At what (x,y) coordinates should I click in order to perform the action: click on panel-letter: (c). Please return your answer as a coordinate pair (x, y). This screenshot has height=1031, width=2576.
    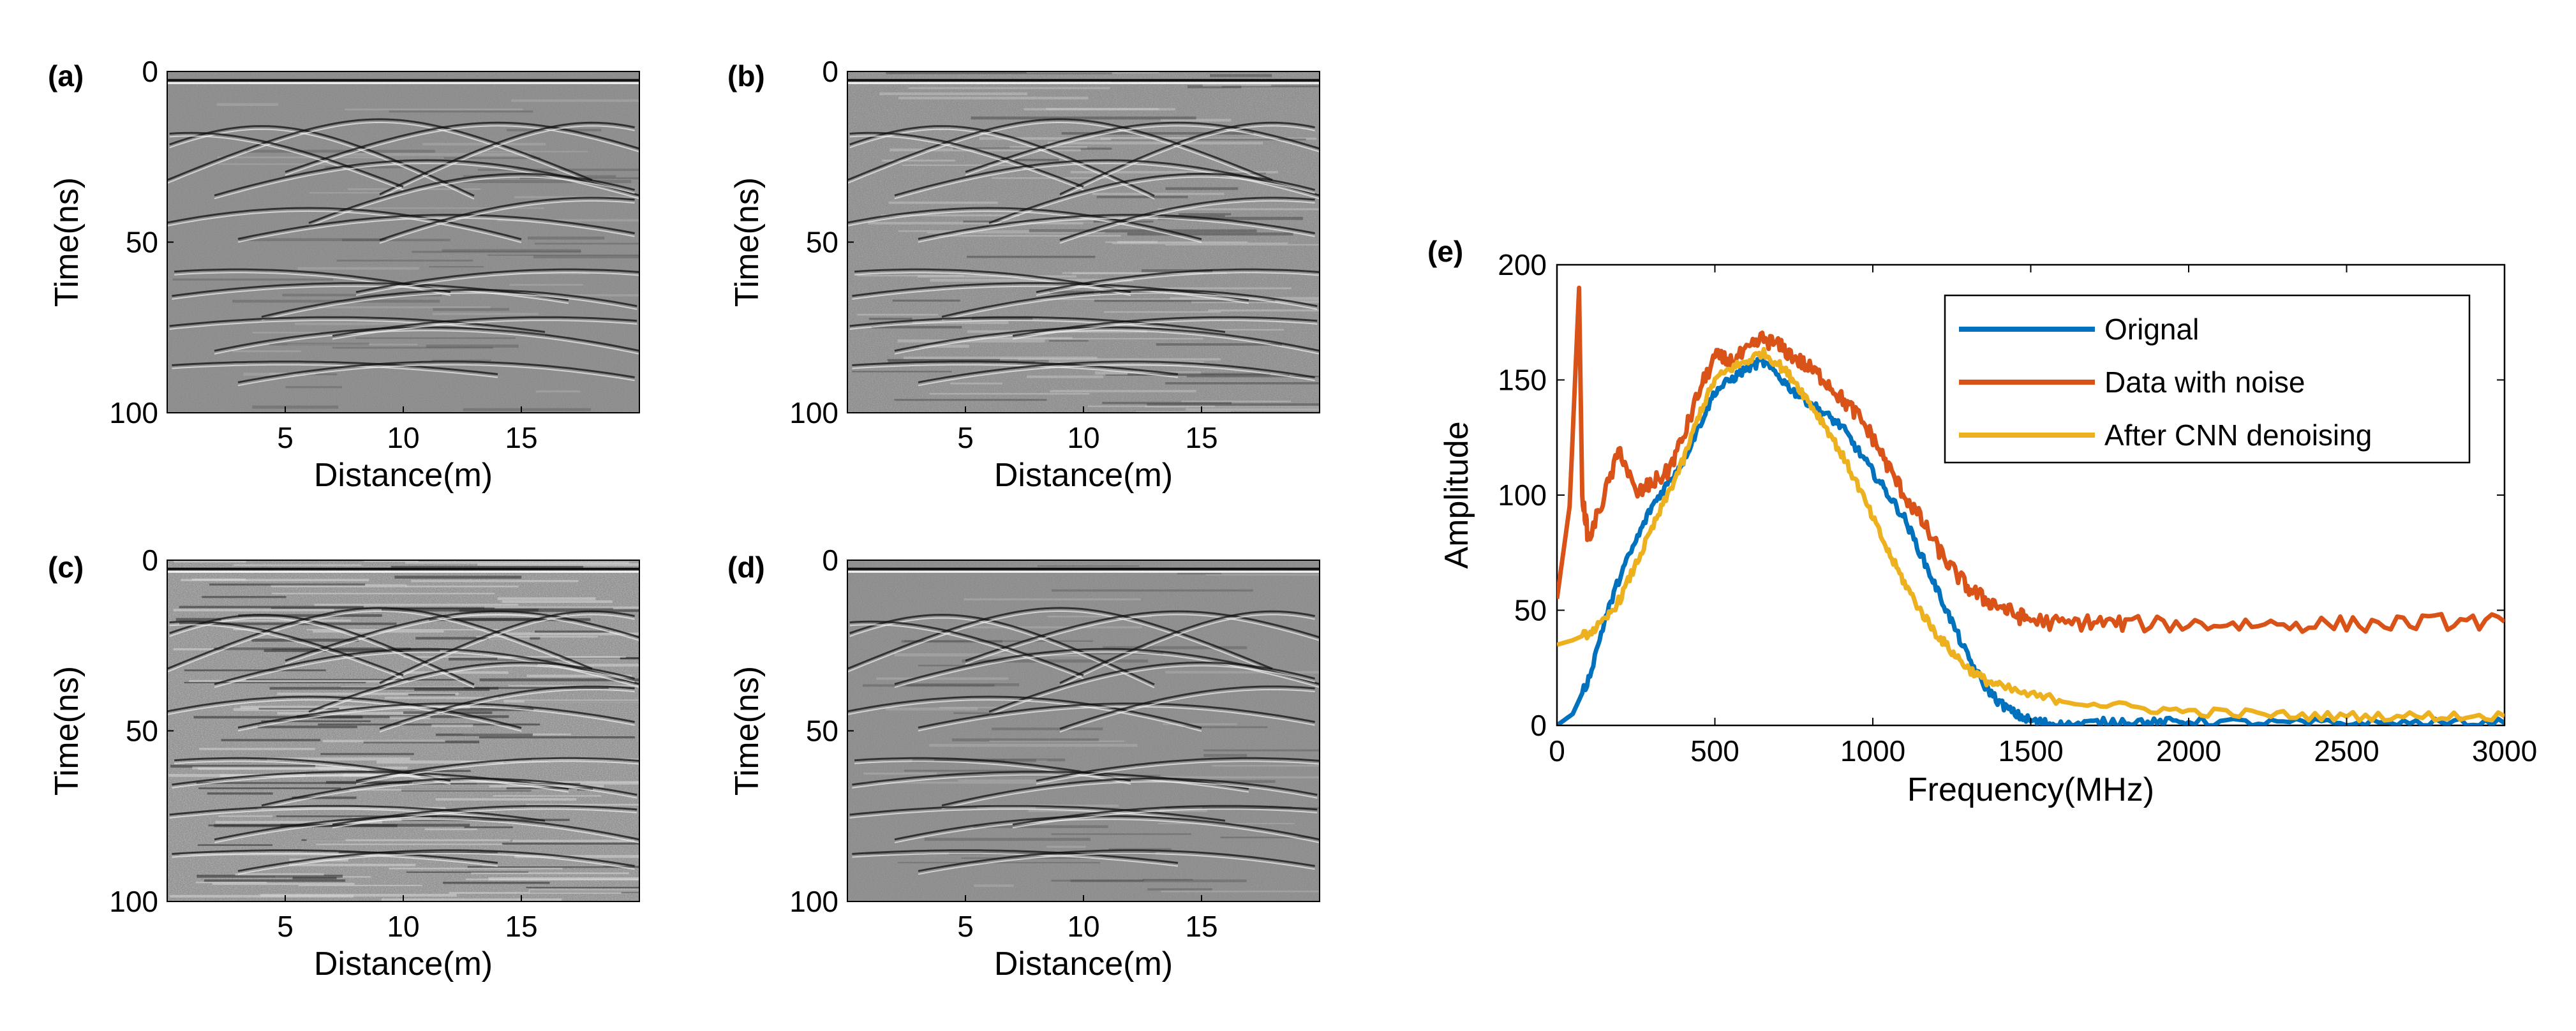
    Looking at the image, I should click on (66, 567).